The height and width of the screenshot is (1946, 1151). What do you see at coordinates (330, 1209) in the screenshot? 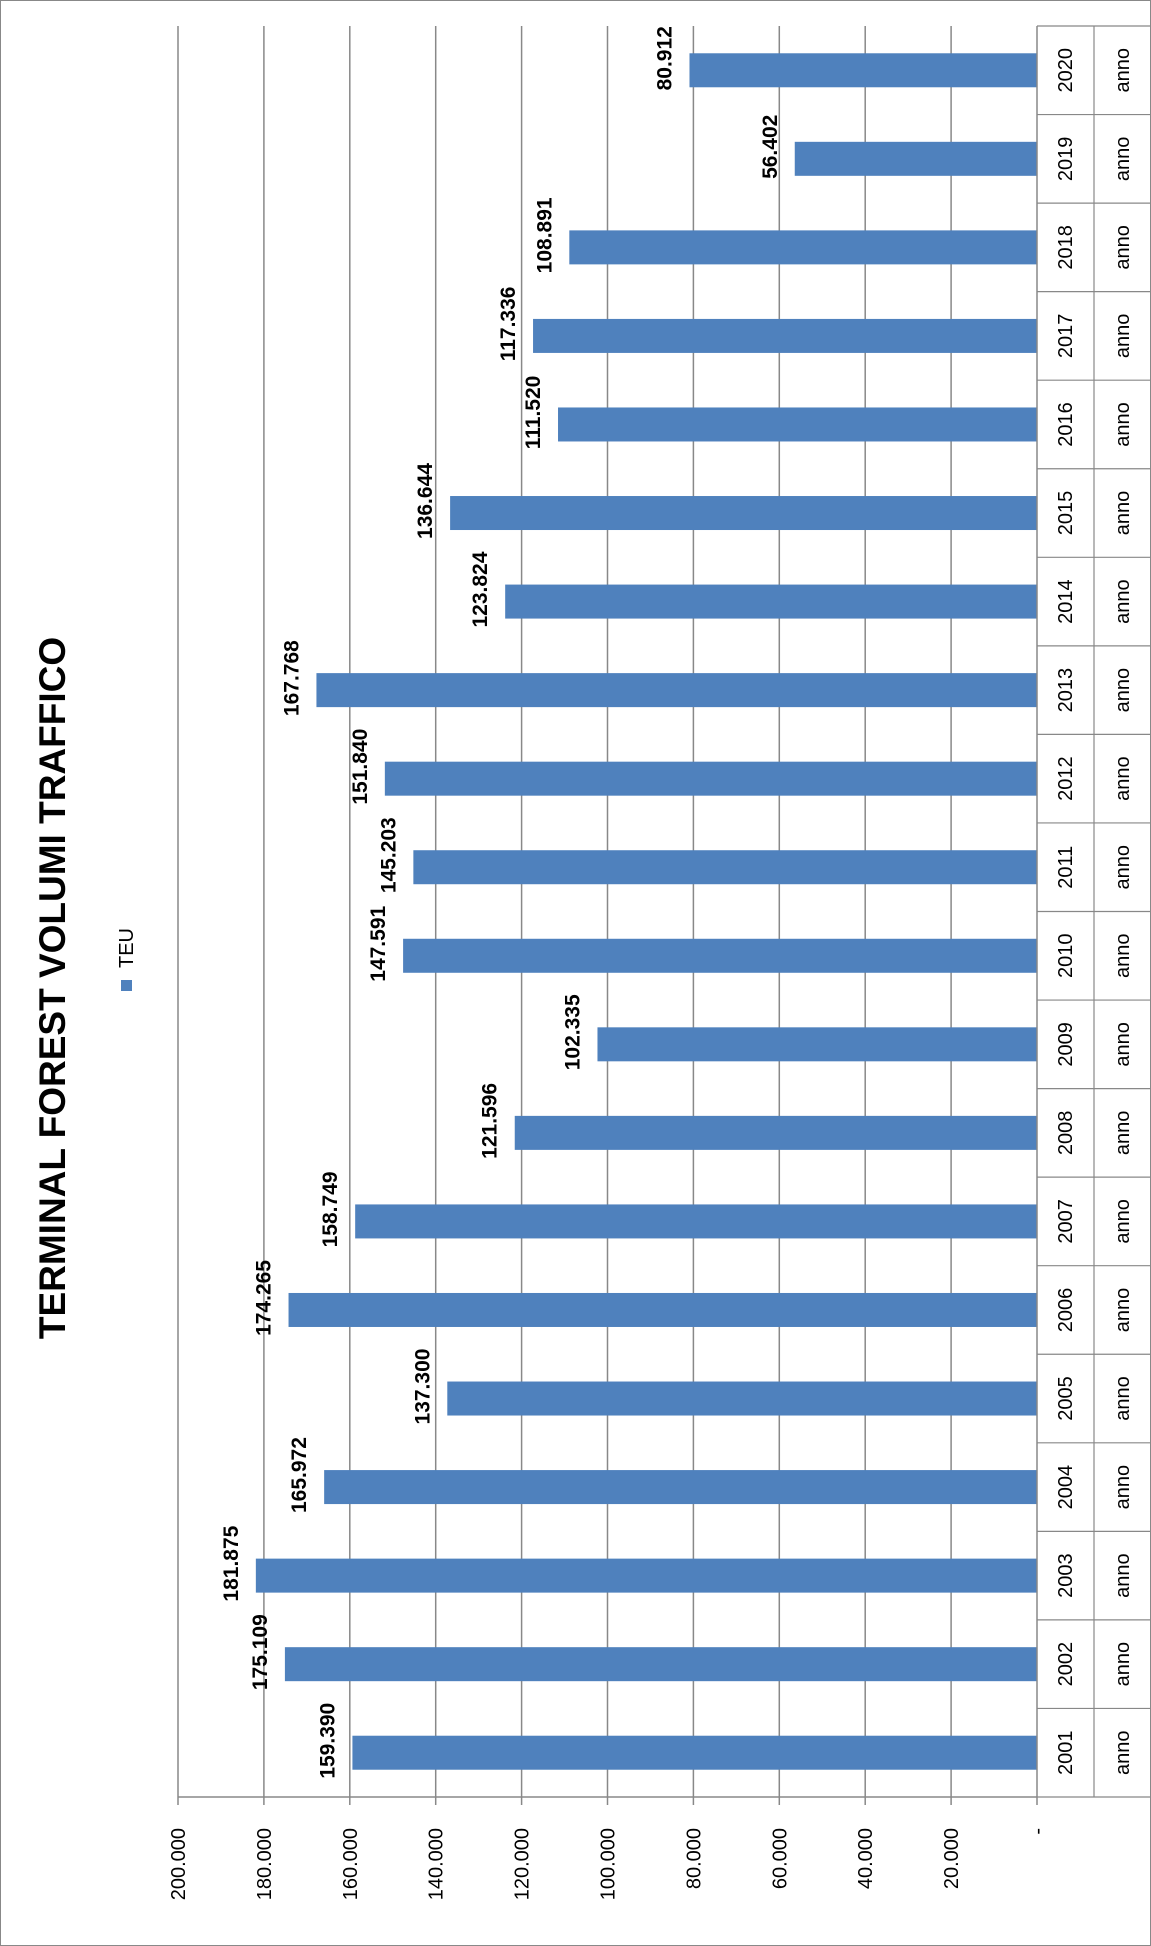
I see `data-label-2007: 158.749` at bounding box center [330, 1209].